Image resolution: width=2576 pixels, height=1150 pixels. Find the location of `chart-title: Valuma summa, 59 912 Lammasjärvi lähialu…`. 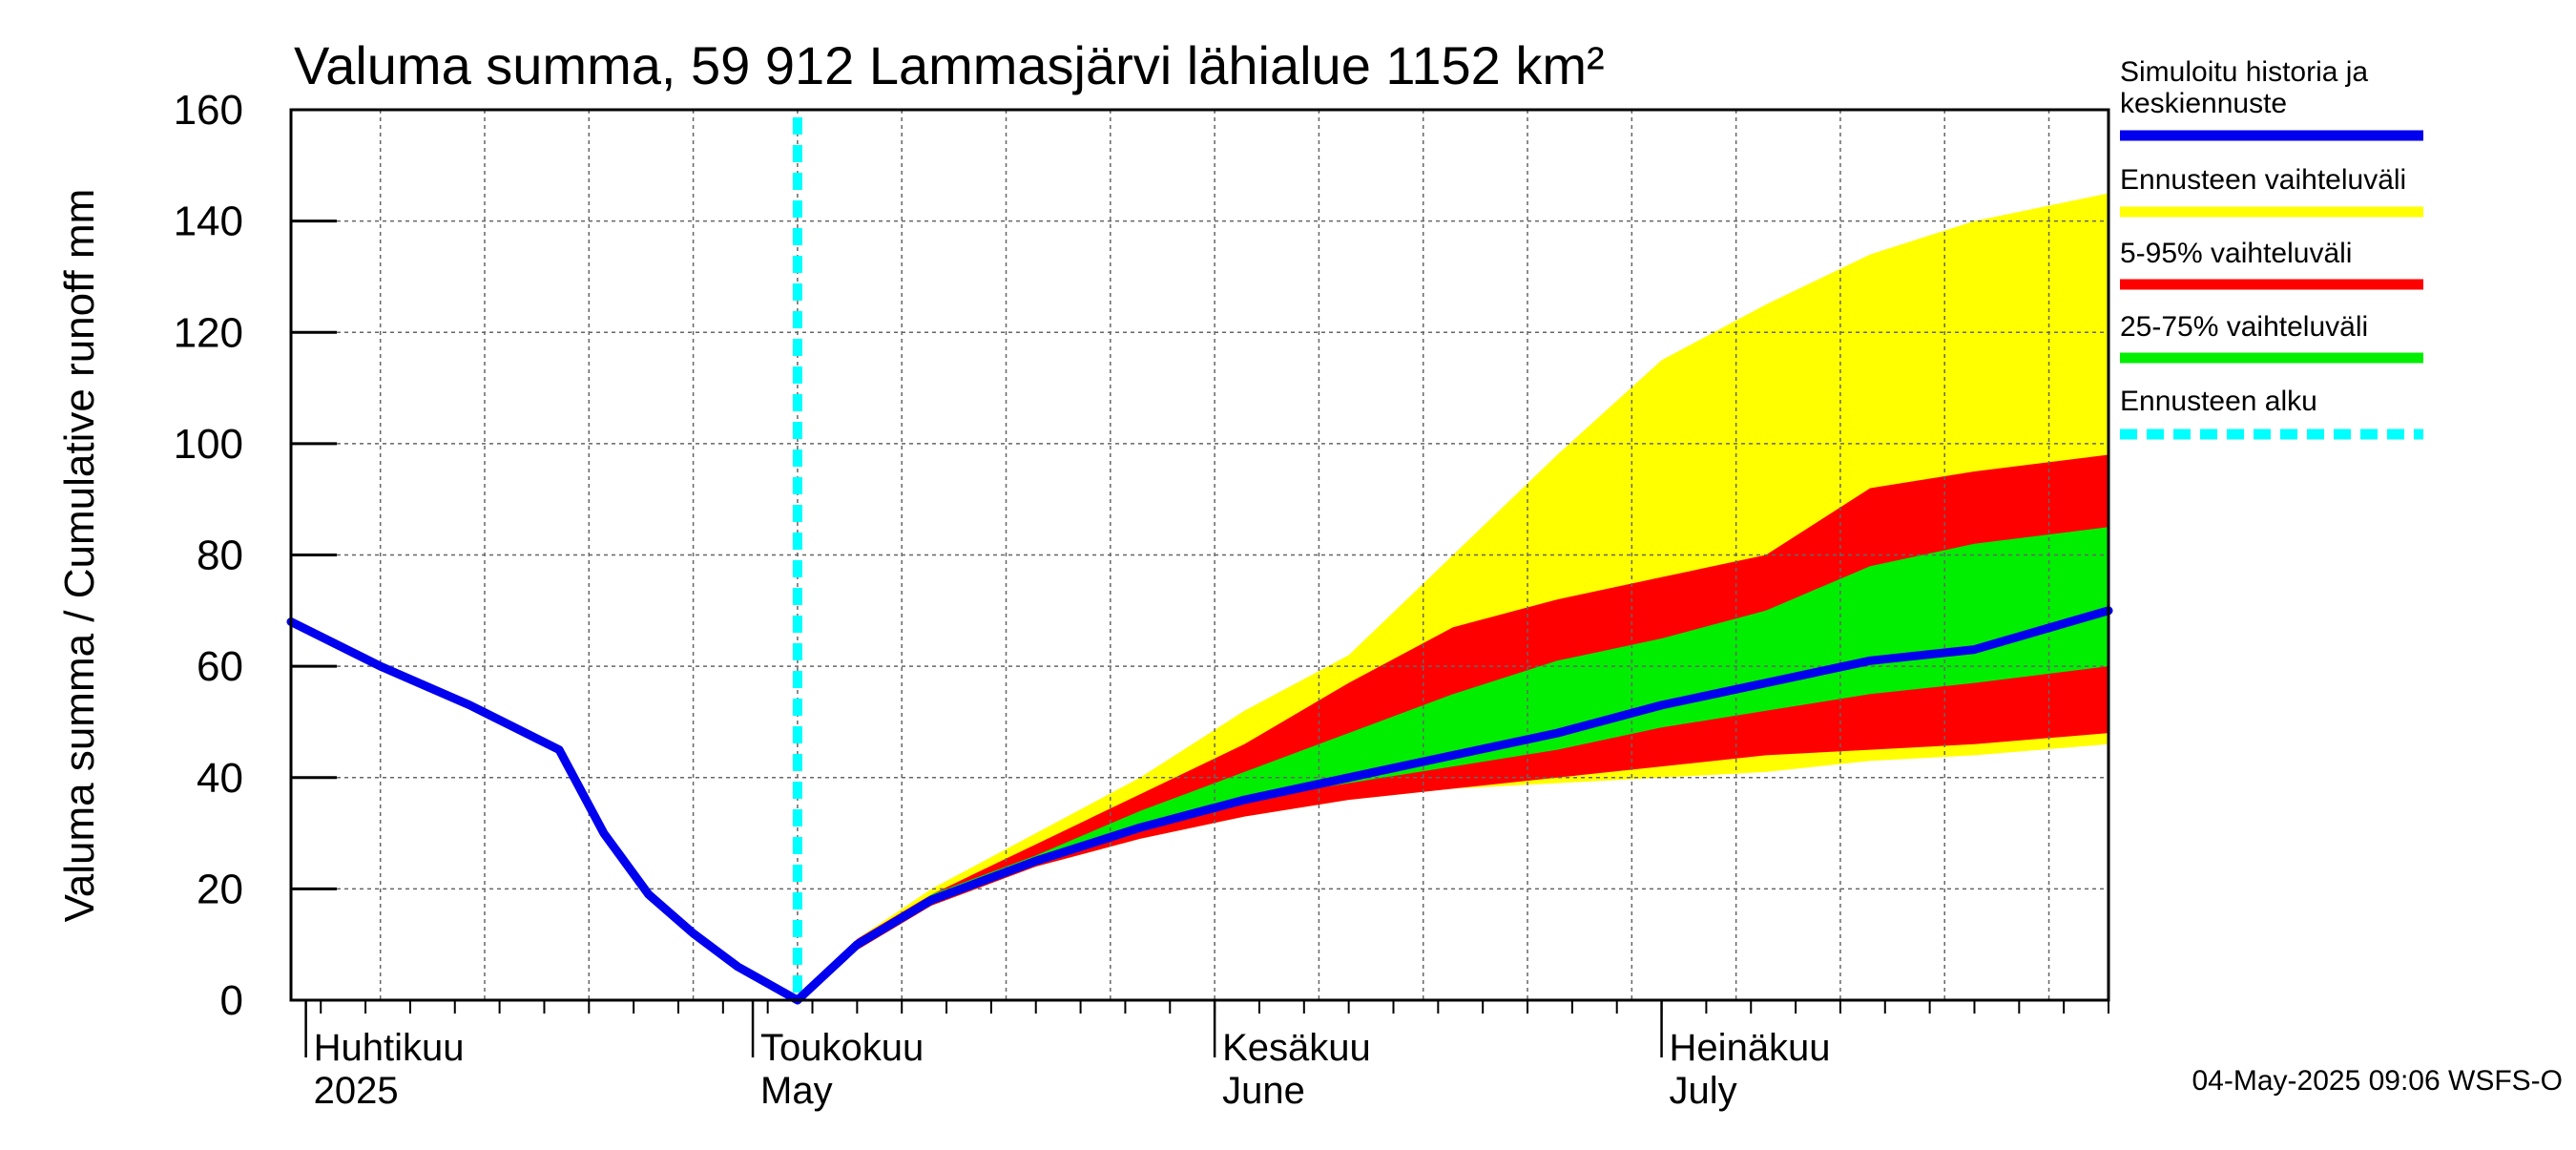

chart-title: Valuma summa, 59 912 Lammasjärvi lähialu… is located at coordinates (949, 65).